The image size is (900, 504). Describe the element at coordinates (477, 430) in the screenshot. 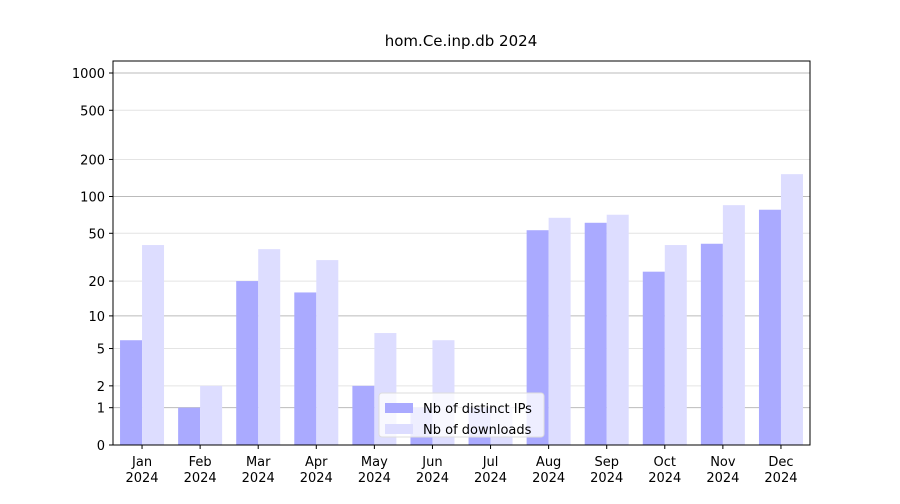

I see `legend-label: Nb of downloads` at that location.